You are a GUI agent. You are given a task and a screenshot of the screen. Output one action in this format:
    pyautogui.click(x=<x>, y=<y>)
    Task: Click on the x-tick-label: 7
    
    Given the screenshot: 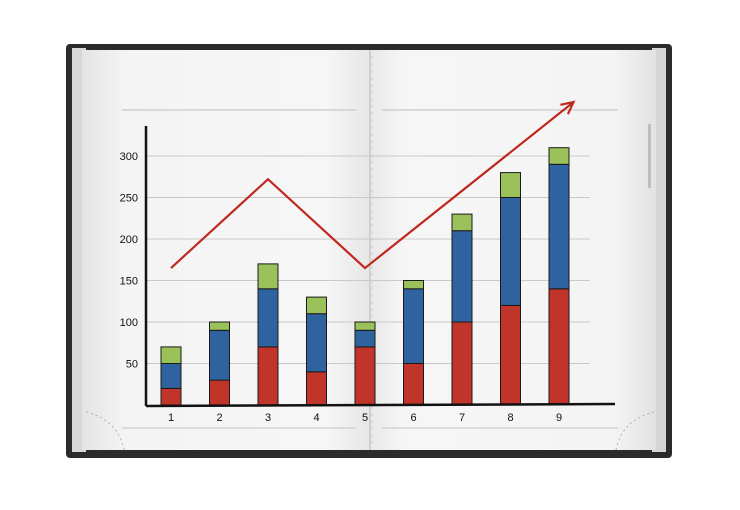 What is the action you would take?
    pyautogui.click(x=462, y=418)
    